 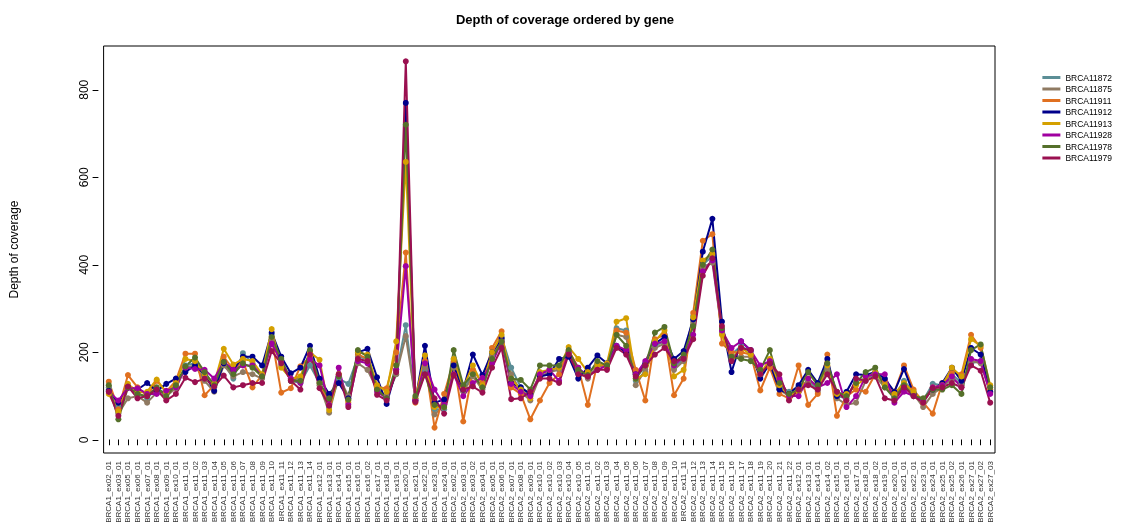 What do you see at coordinates (760, 491) in the screenshot?
I see `x-tick-label: BRCA2_ex11_19` at bounding box center [760, 491].